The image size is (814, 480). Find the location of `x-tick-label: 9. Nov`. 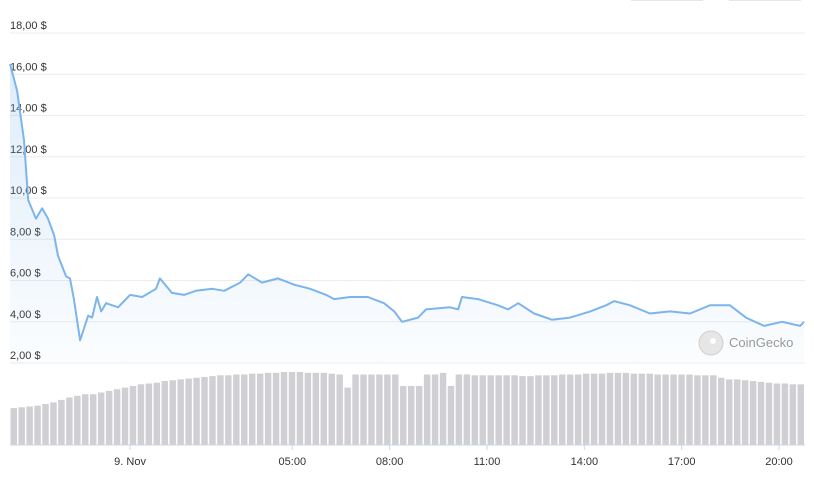

x-tick-label: 9. Nov is located at coordinates (130, 462).